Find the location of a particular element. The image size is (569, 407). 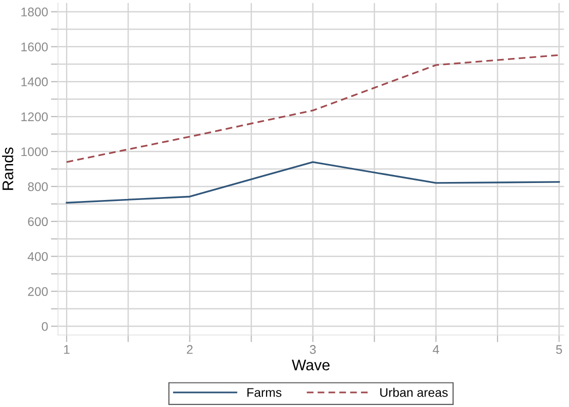

x-tick-label: 1 is located at coordinates (67, 349).